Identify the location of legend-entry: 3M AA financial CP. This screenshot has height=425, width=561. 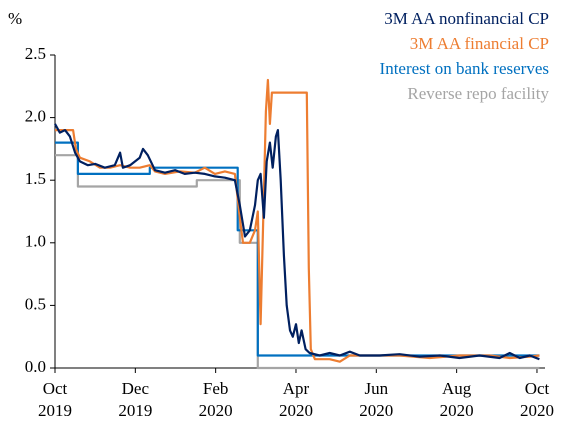
(479, 43).